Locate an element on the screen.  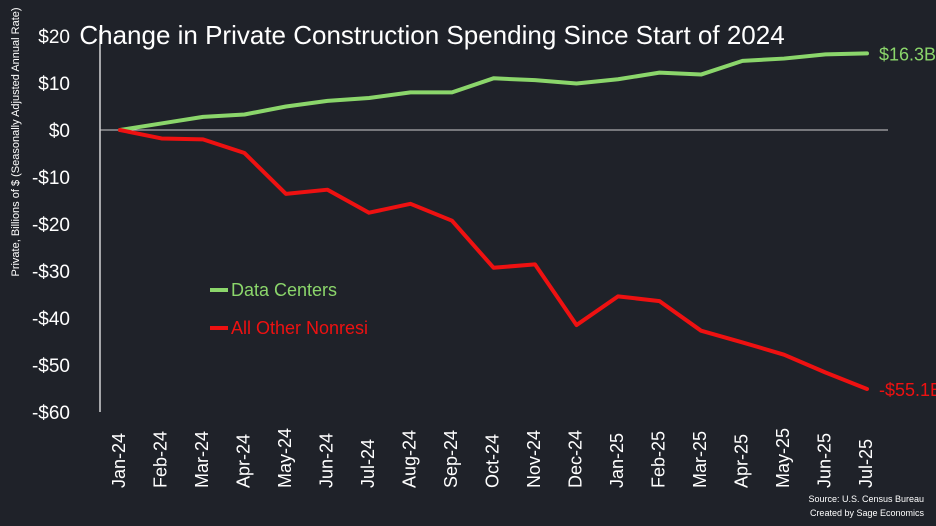
series-end-labels: $16.3B -$55.1B is located at coordinates (907, 222).